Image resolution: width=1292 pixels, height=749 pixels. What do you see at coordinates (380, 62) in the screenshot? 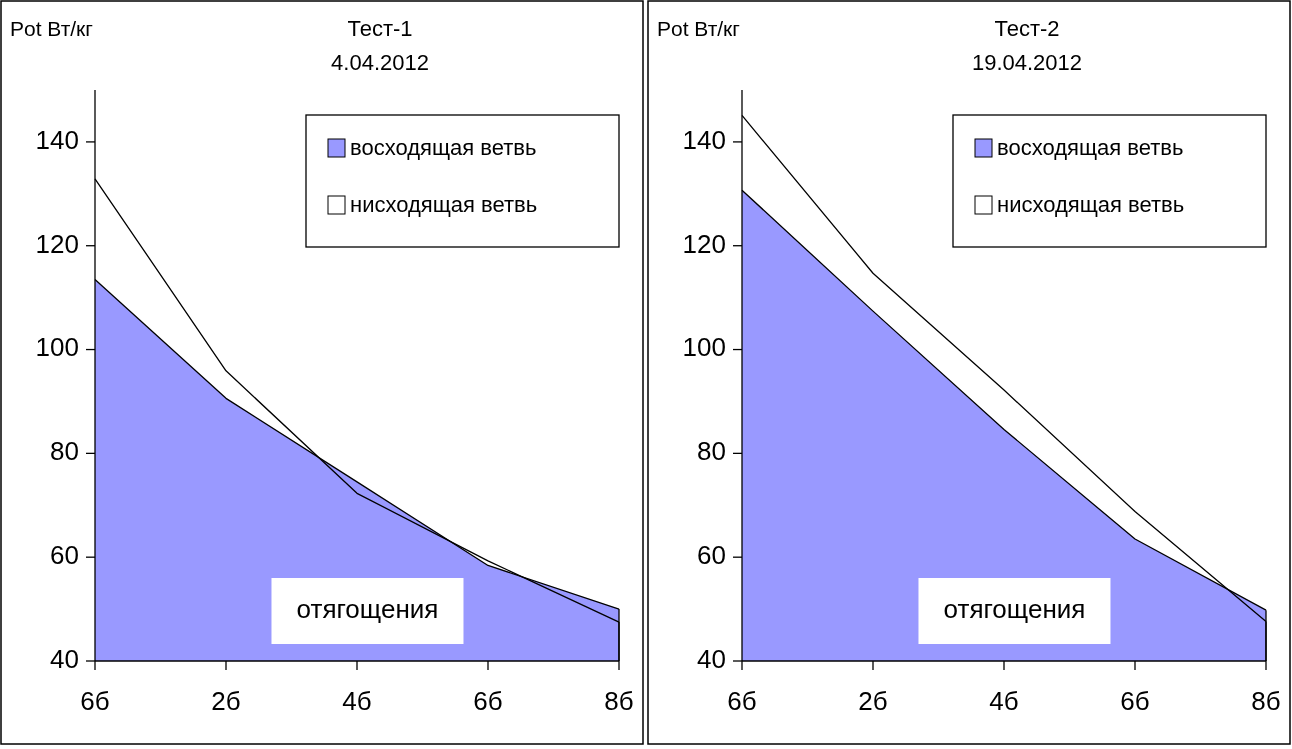
I see `chart-subtitle: 4.04.2012` at bounding box center [380, 62].